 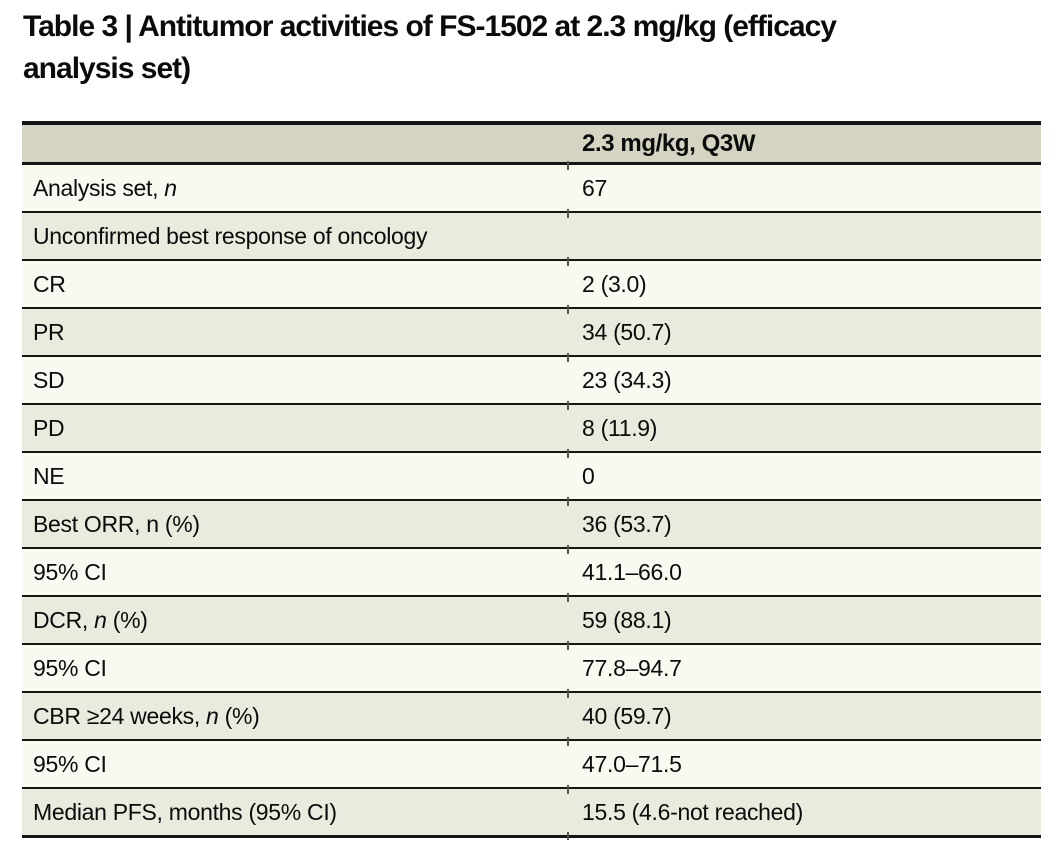 I want to click on row-value: 41.1–66.0, so click(x=632, y=571).